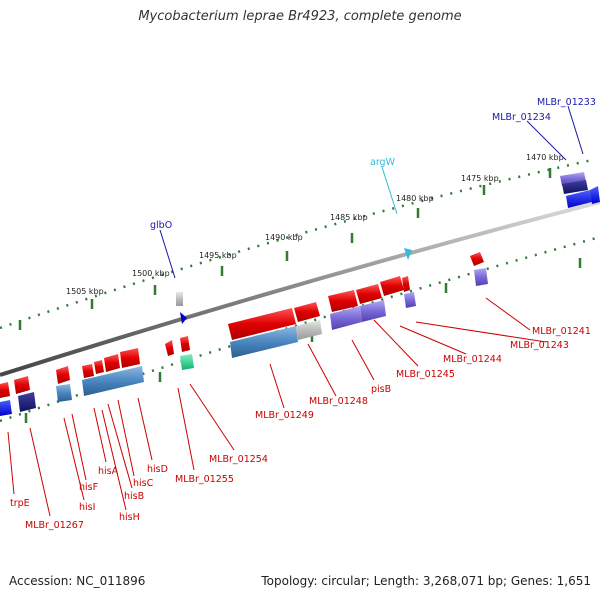 The width and height of the screenshot is (600, 600). What do you see at coordinates (183, 318) in the screenshot?
I see `cds-glbo` at bounding box center [183, 318].